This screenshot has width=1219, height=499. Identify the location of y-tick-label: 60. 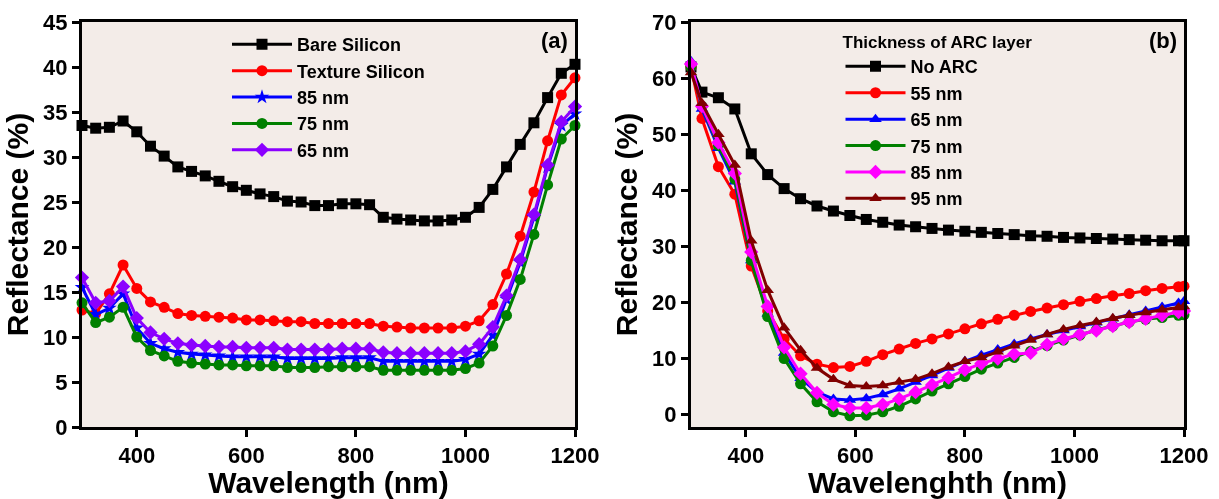
(664, 78).